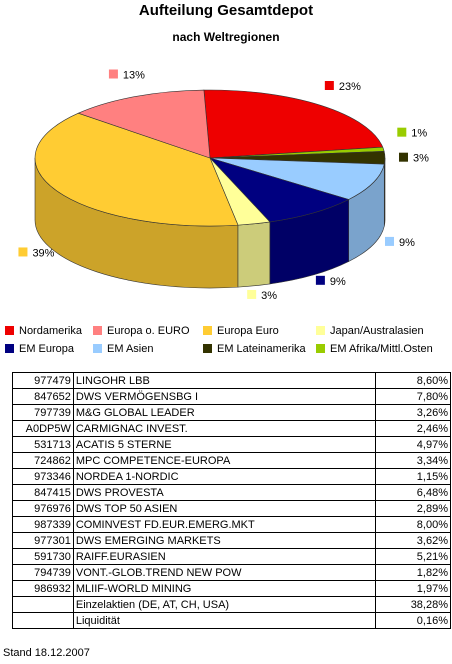  I want to click on fund-name-cell: DWS TOP 50 ASIEN, so click(224, 508).